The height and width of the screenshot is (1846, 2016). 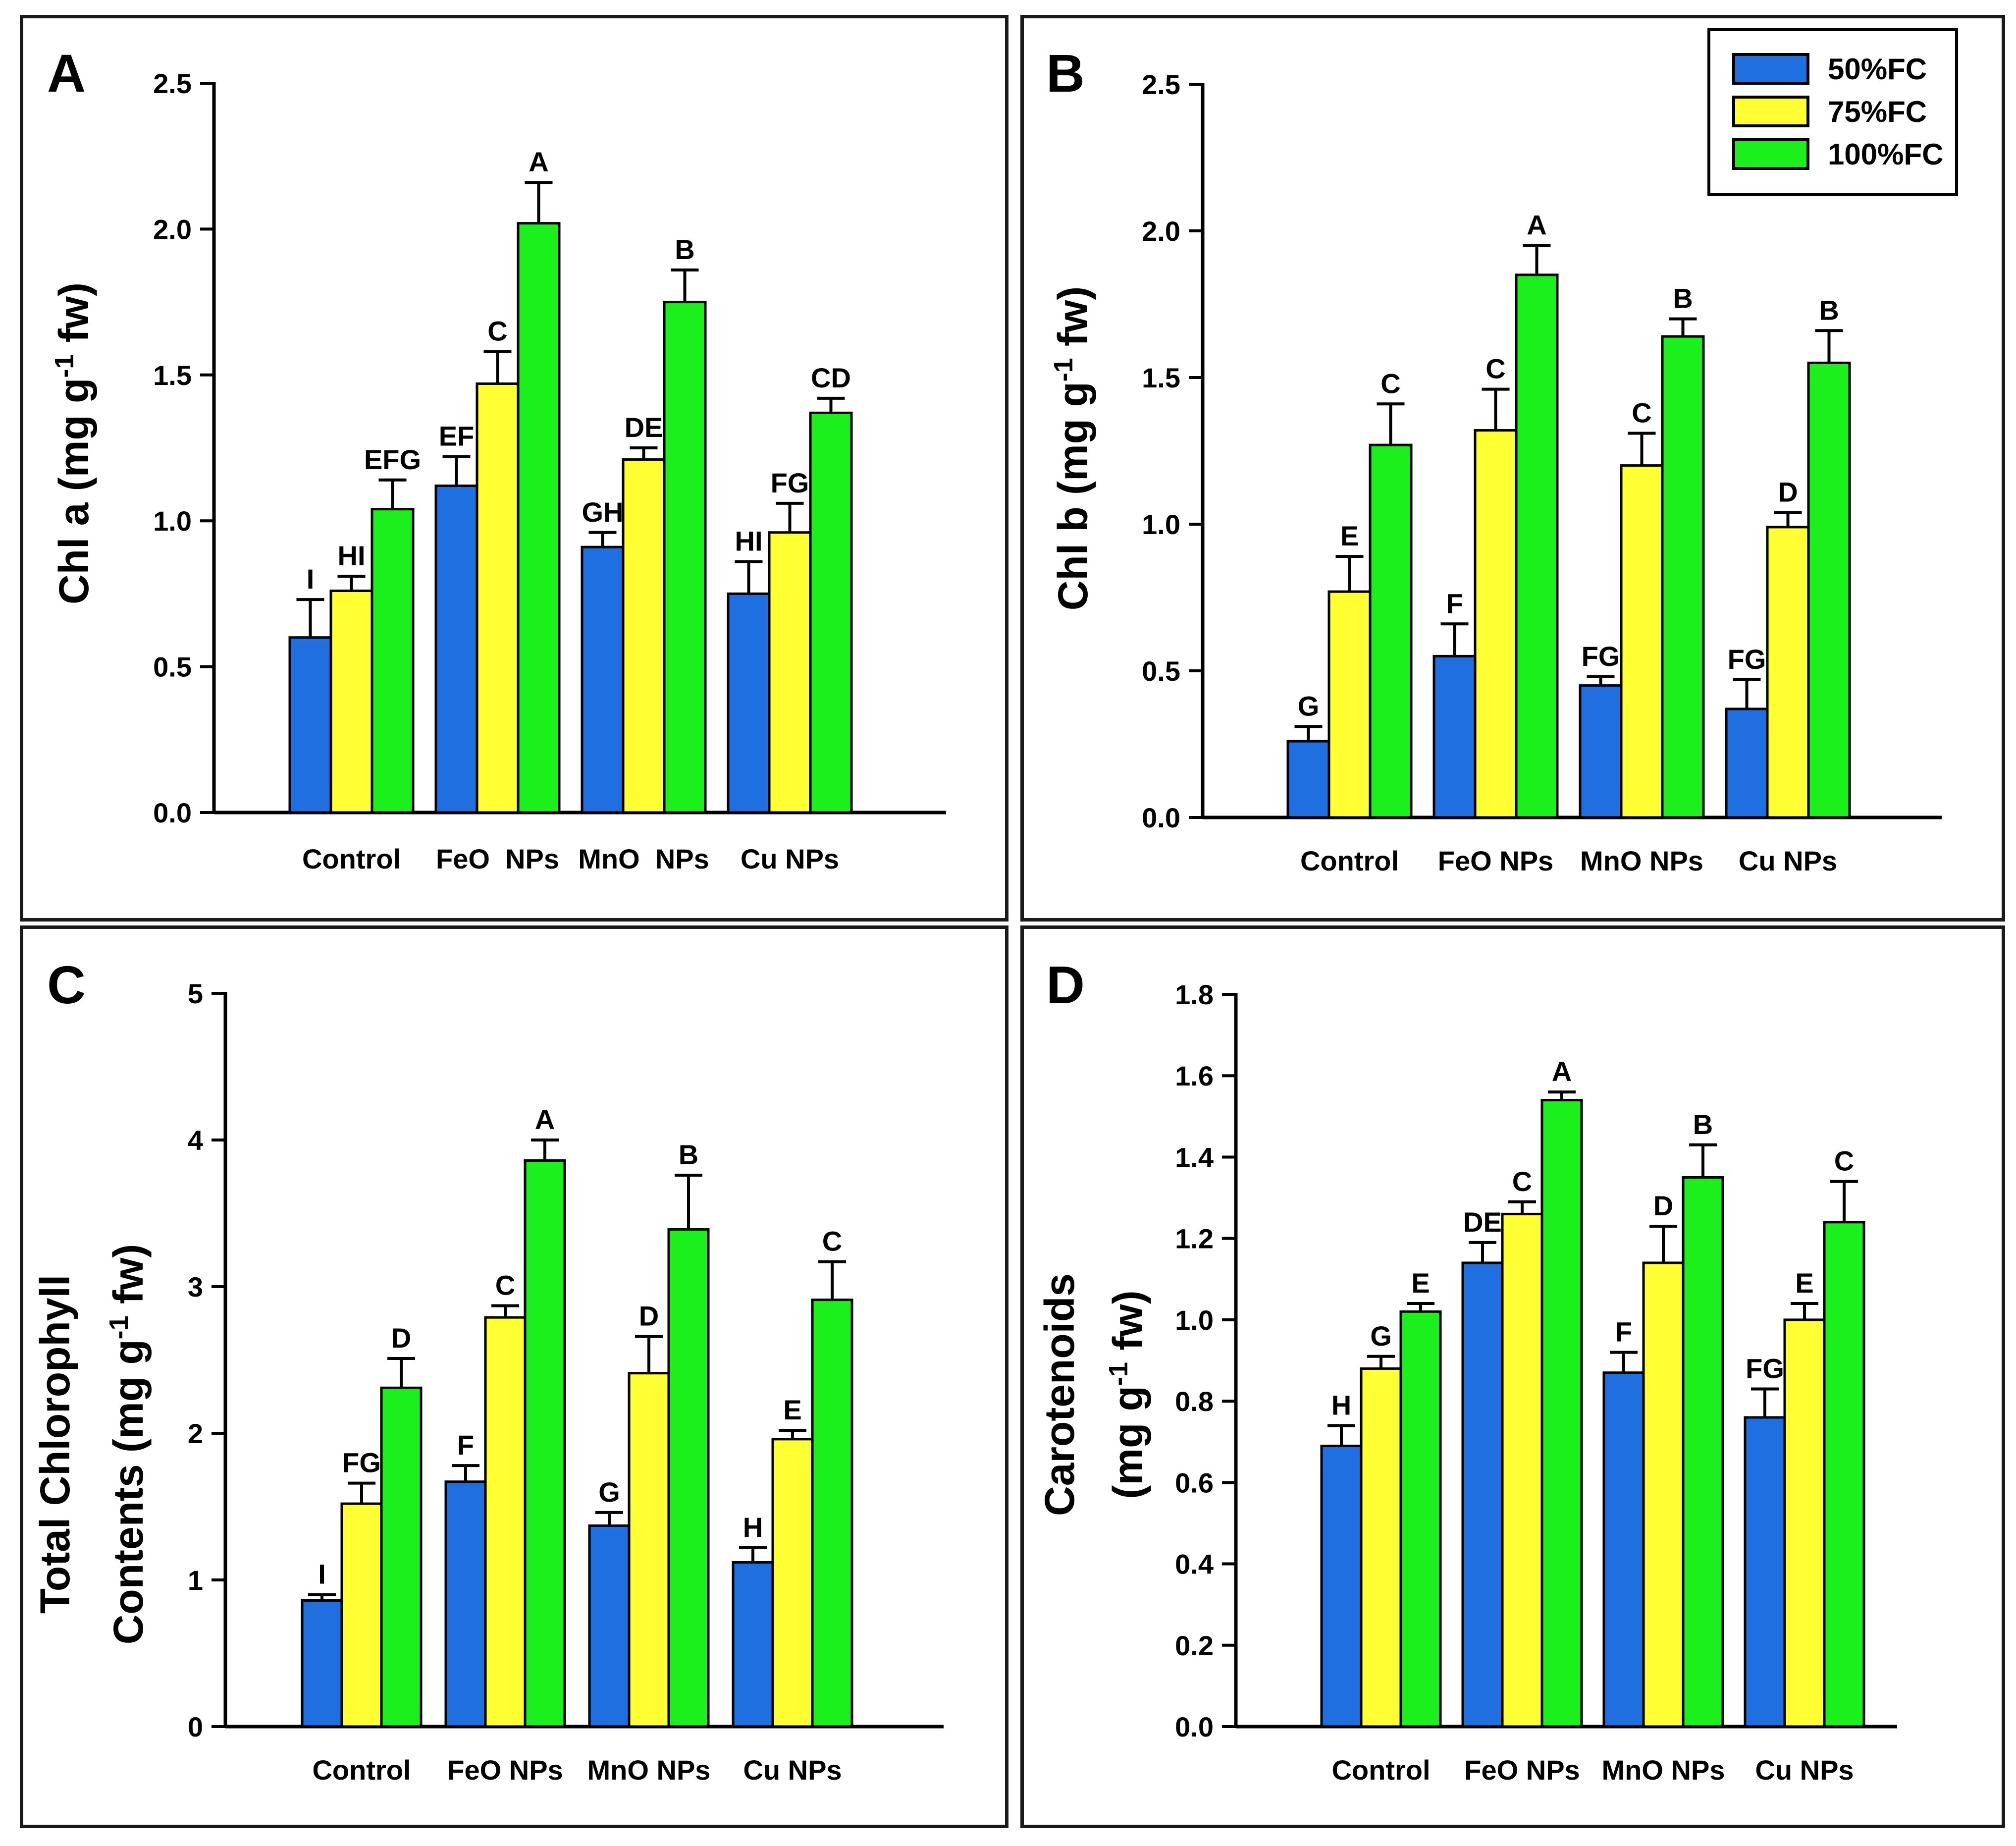 What do you see at coordinates (1537, 225) in the screenshot?
I see `significance-letter-b: A` at bounding box center [1537, 225].